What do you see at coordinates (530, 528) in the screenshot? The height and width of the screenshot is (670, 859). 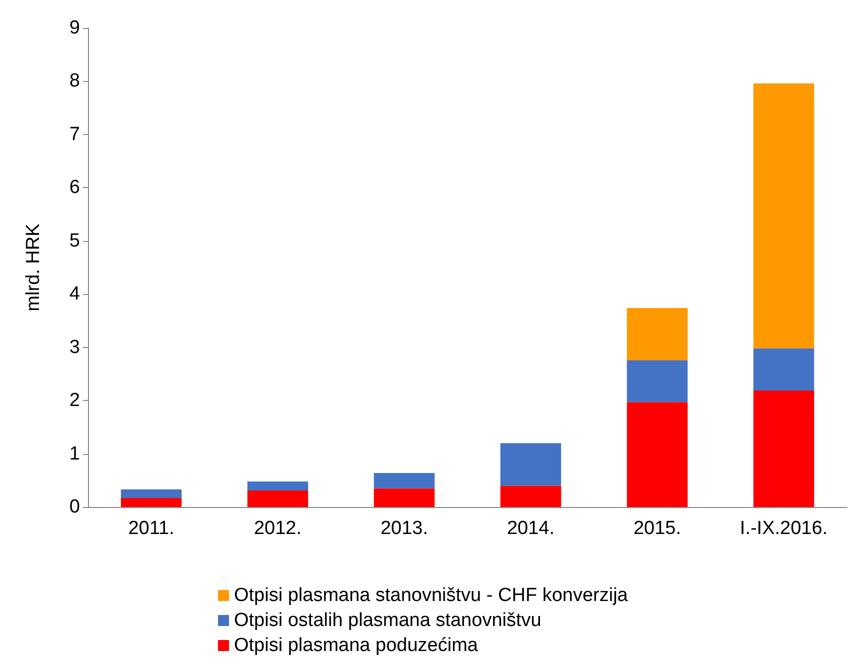 I see `x-tick-label: 2014.` at bounding box center [530, 528].